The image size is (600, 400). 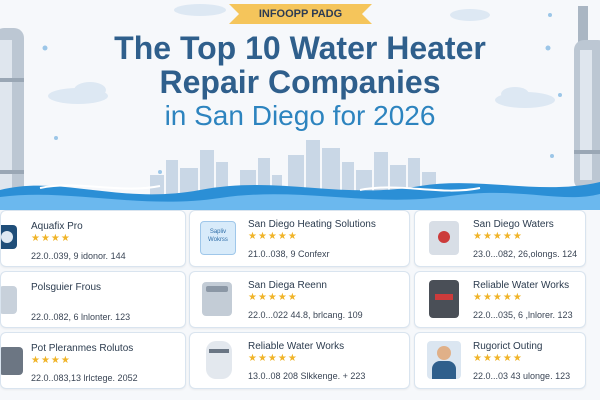 What do you see at coordinates (78, 256) in the screenshot?
I see `company-meta: 22.0..039, 9 idonor. 144` at bounding box center [78, 256].